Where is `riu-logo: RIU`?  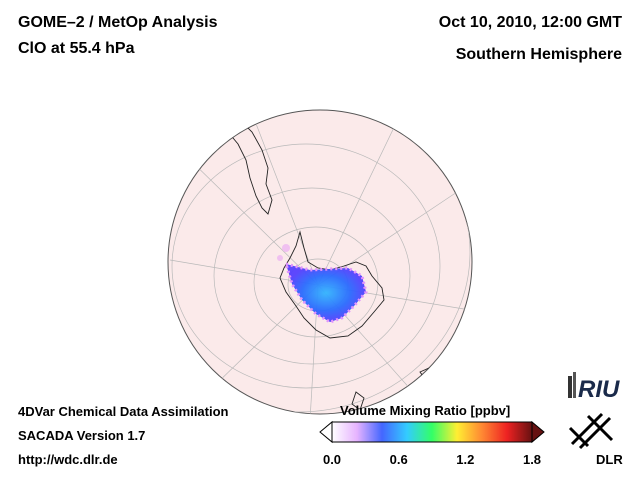 riu-logo: RIU is located at coordinates (594, 387).